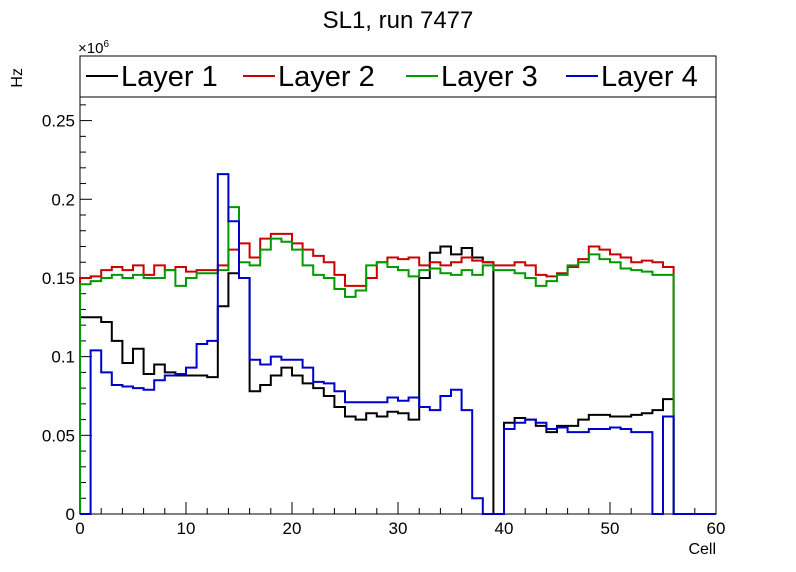 The image size is (796, 572). I want to click on y-axis-multiplier: ×10⁶, so click(93, 48).